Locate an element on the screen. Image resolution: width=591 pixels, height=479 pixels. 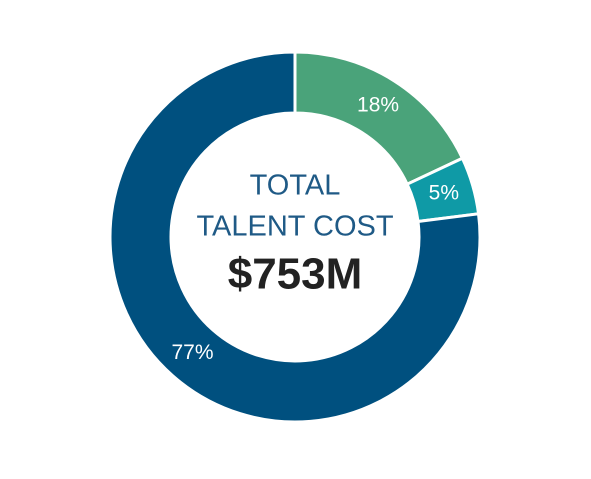
data-label: 5% is located at coordinates (444, 192).